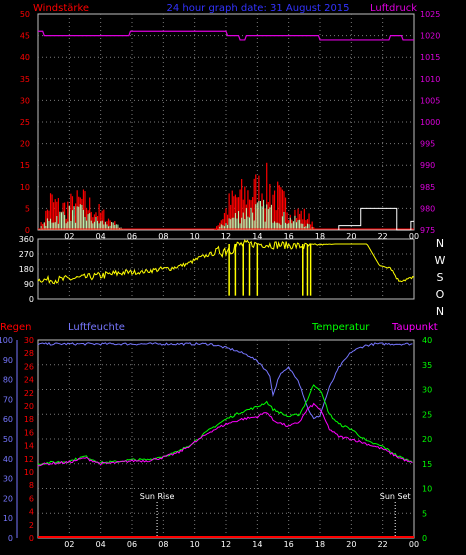 The height and width of the screenshot is (555, 466). Describe the element at coordinates (31, 485) in the screenshot. I see `rain-y-tick: 8` at that location.